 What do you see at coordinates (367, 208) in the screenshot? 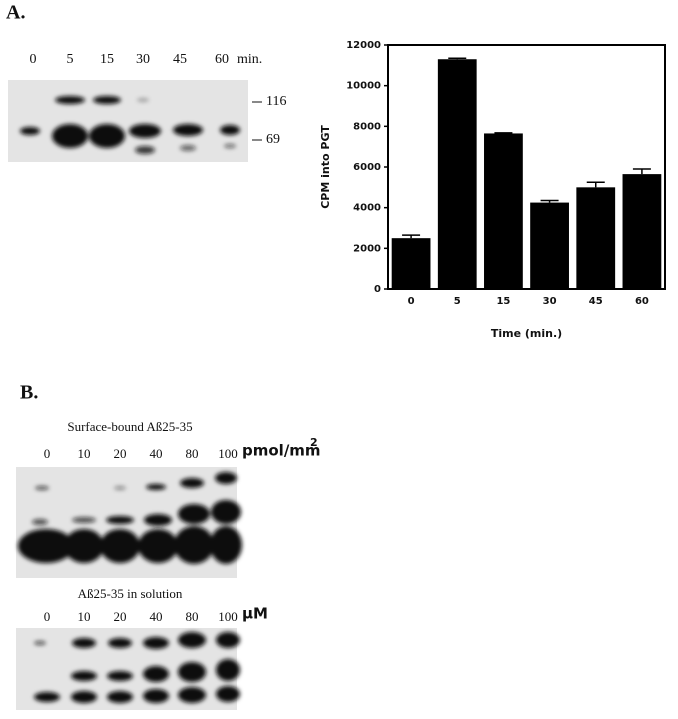
I see `y-tick-label: 4000` at bounding box center [367, 208].